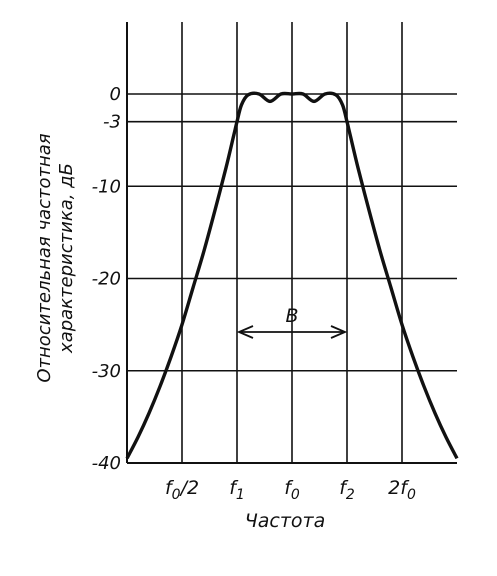 Image resolution: width=497 pixels, height=576 pixels. I want to click on x-tick-label: f0, so click(292, 490).